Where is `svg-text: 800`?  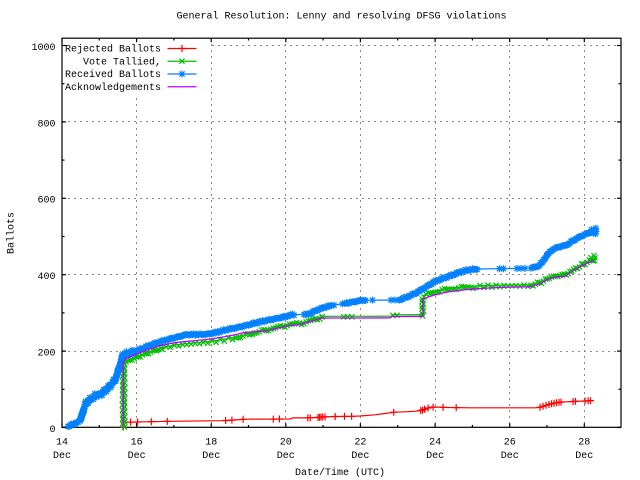
svg-text: 800 is located at coordinates (46, 124).